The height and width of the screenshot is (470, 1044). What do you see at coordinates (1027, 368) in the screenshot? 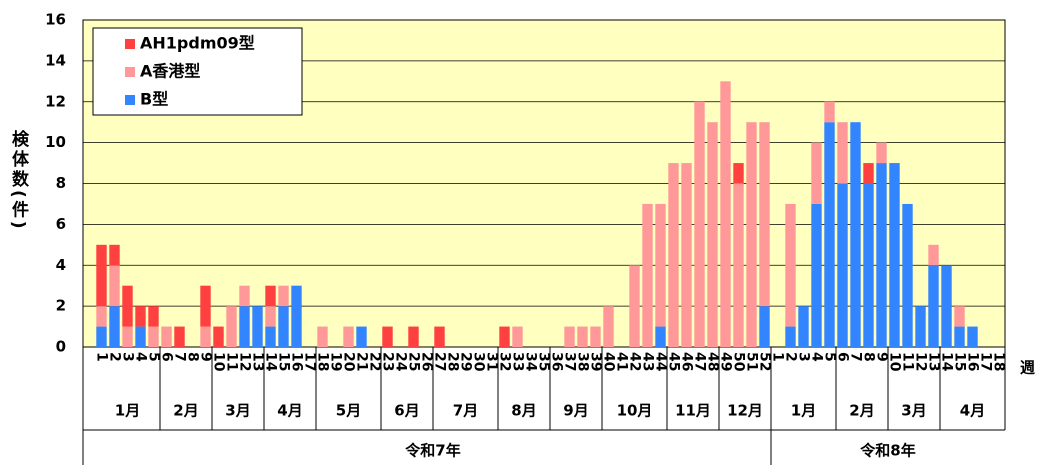
I see `x-unit: 週` at bounding box center [1027, 368].